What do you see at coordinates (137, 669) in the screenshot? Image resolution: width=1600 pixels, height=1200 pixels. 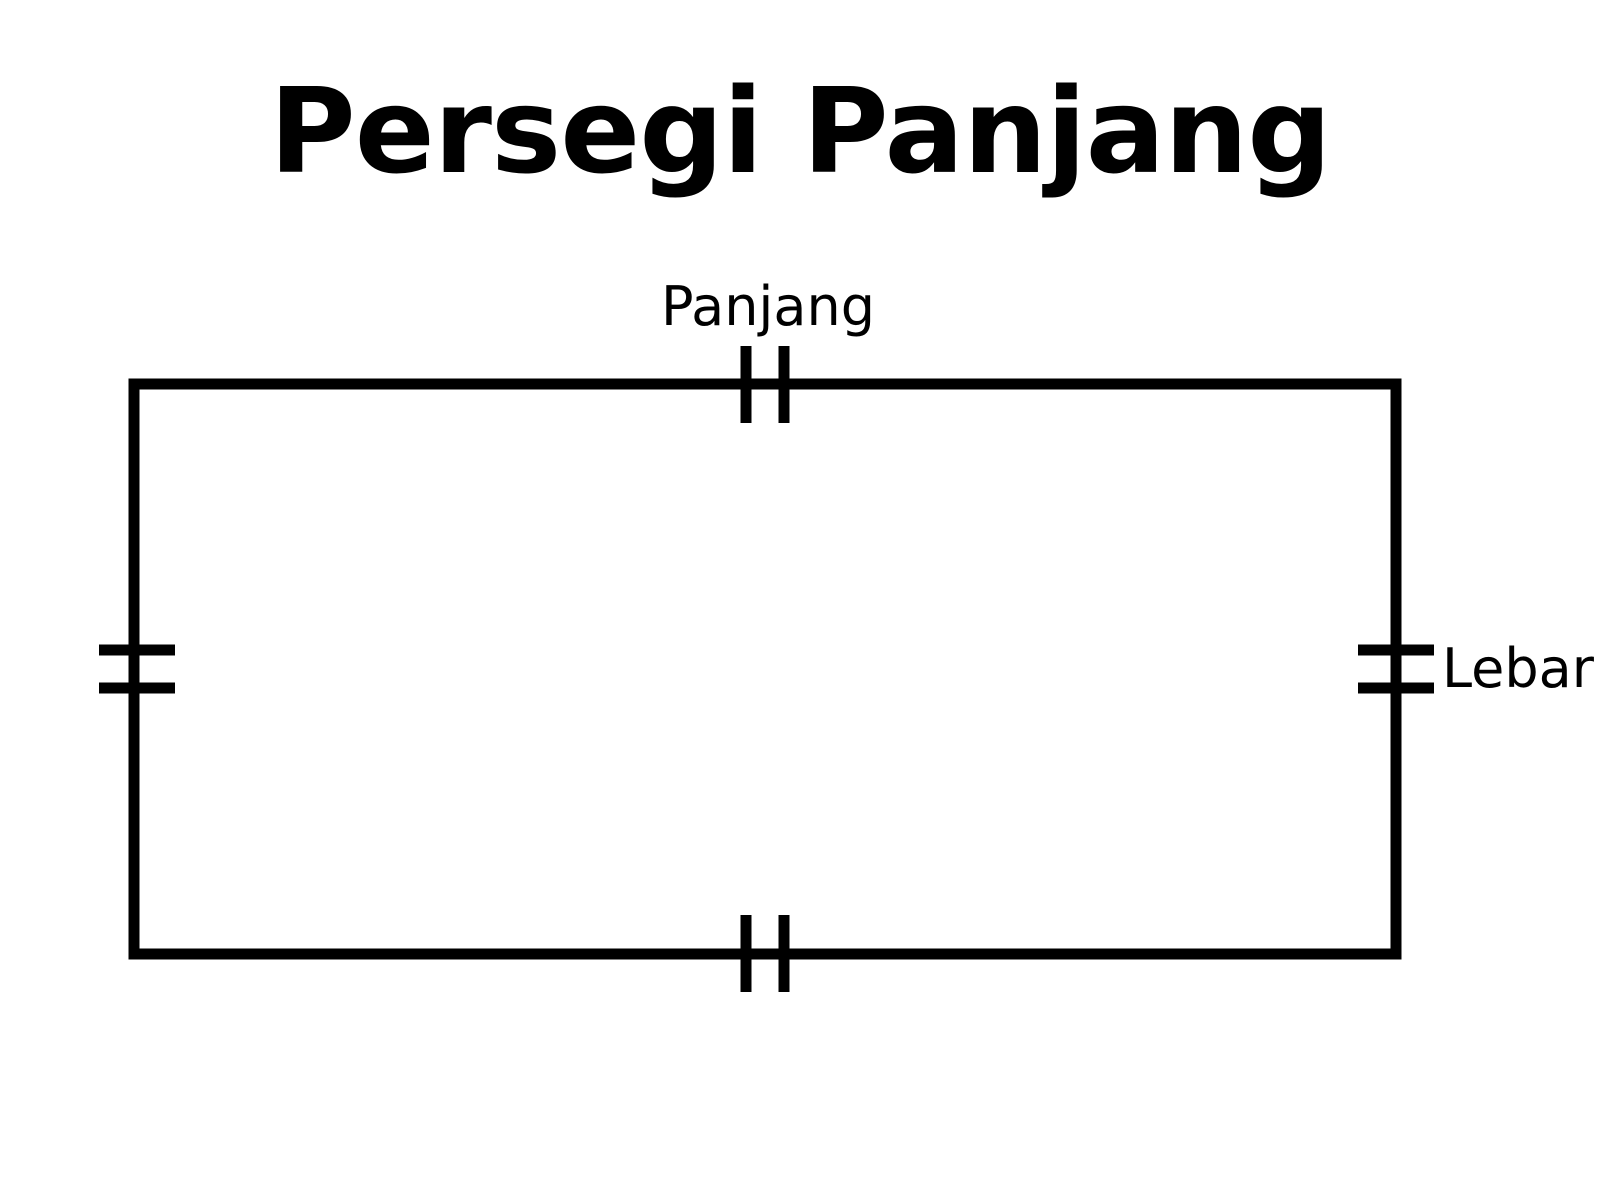 I see `left-equal-tick-marks` at bounding box center [137, 669].